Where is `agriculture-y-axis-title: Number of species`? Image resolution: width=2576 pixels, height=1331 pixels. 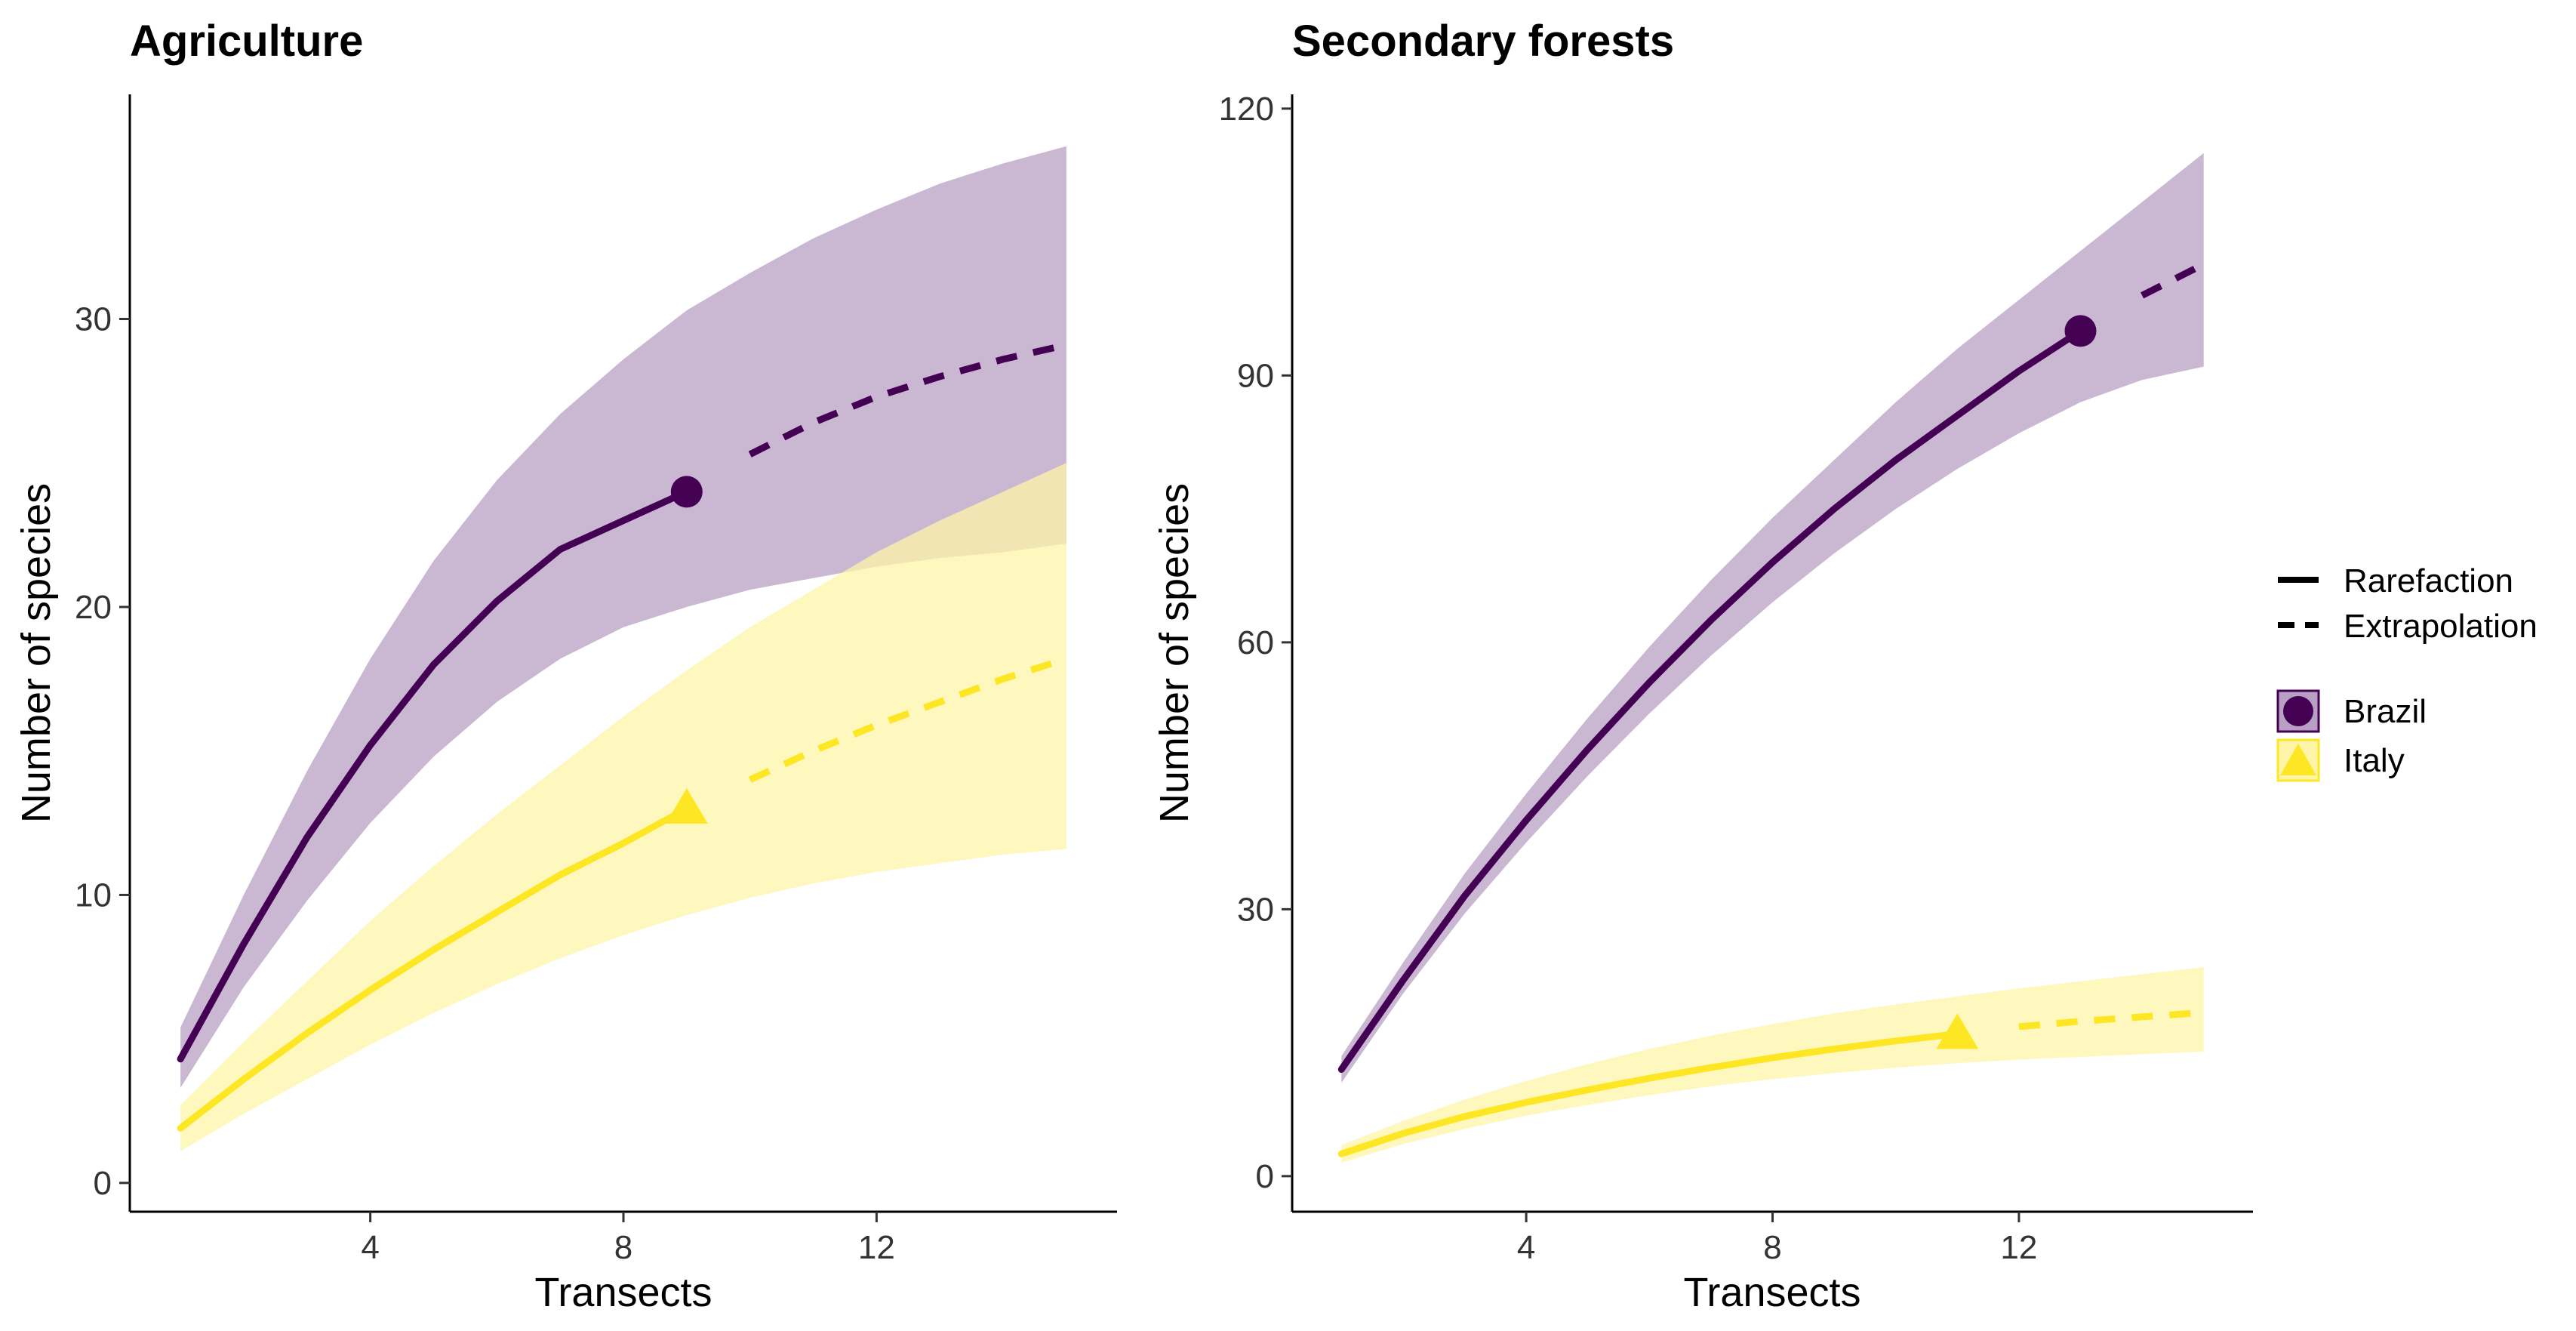
agriculture-y-axis-title: Number of species is located at coordinates (36, 653).